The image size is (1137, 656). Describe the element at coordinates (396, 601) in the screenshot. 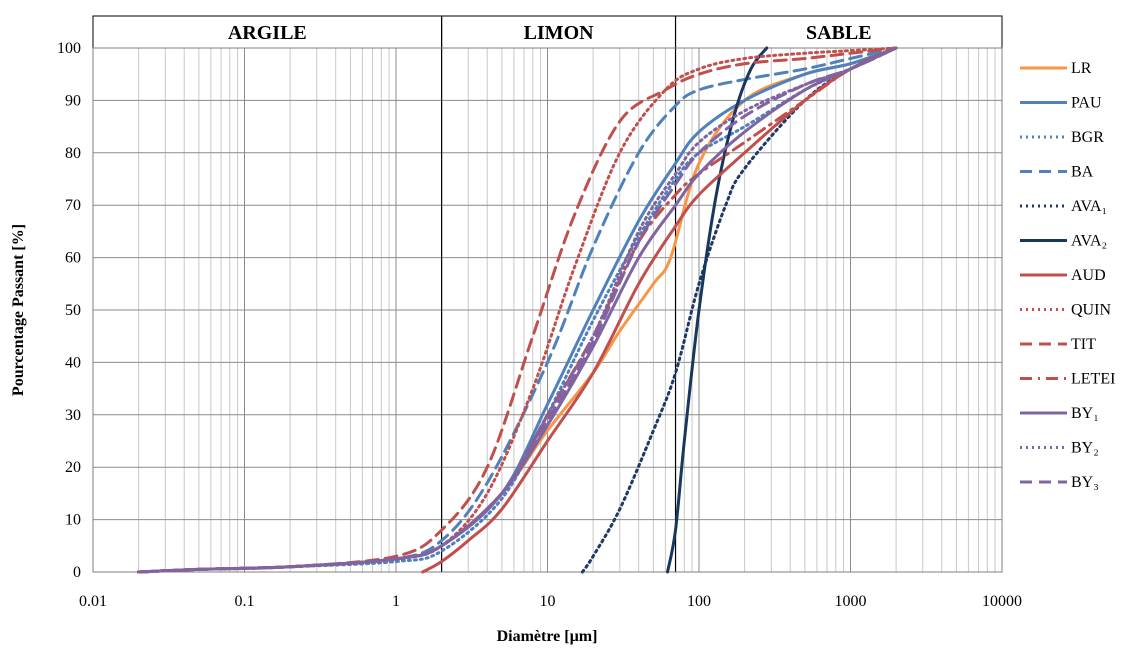

I see `x-tick-label: 1` at that location.